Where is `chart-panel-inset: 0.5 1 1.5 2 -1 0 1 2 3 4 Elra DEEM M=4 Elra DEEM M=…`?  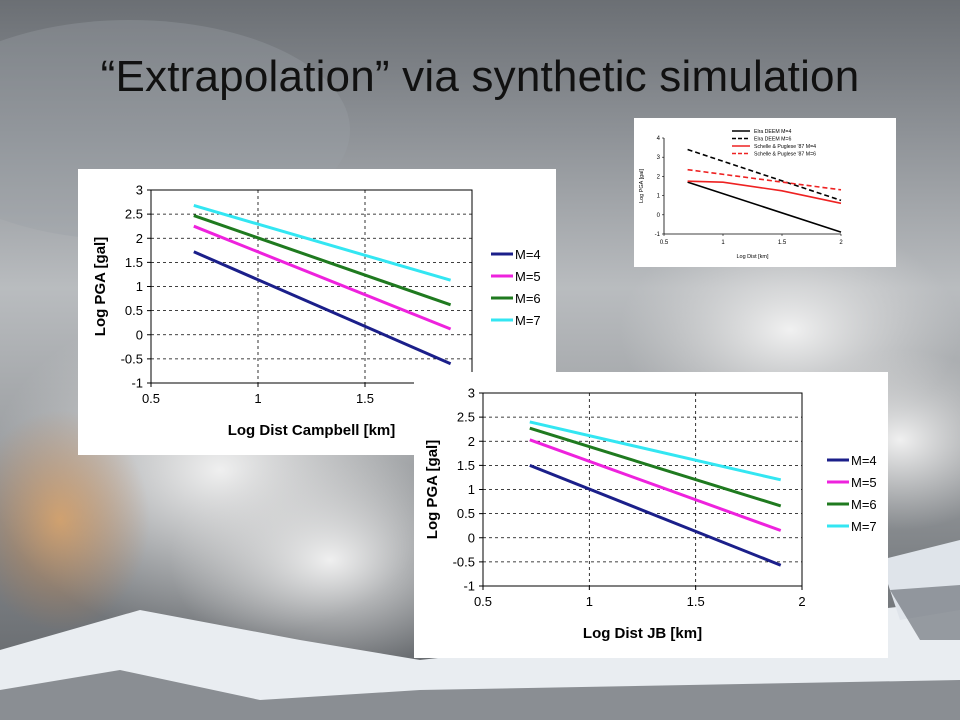 chart-panel-inset: 0.5 1 1.5 2 -1 0 1 2 3 4 Elra DEEM M=4 Elra DEEM M=… is located at coordinates (765, 192).